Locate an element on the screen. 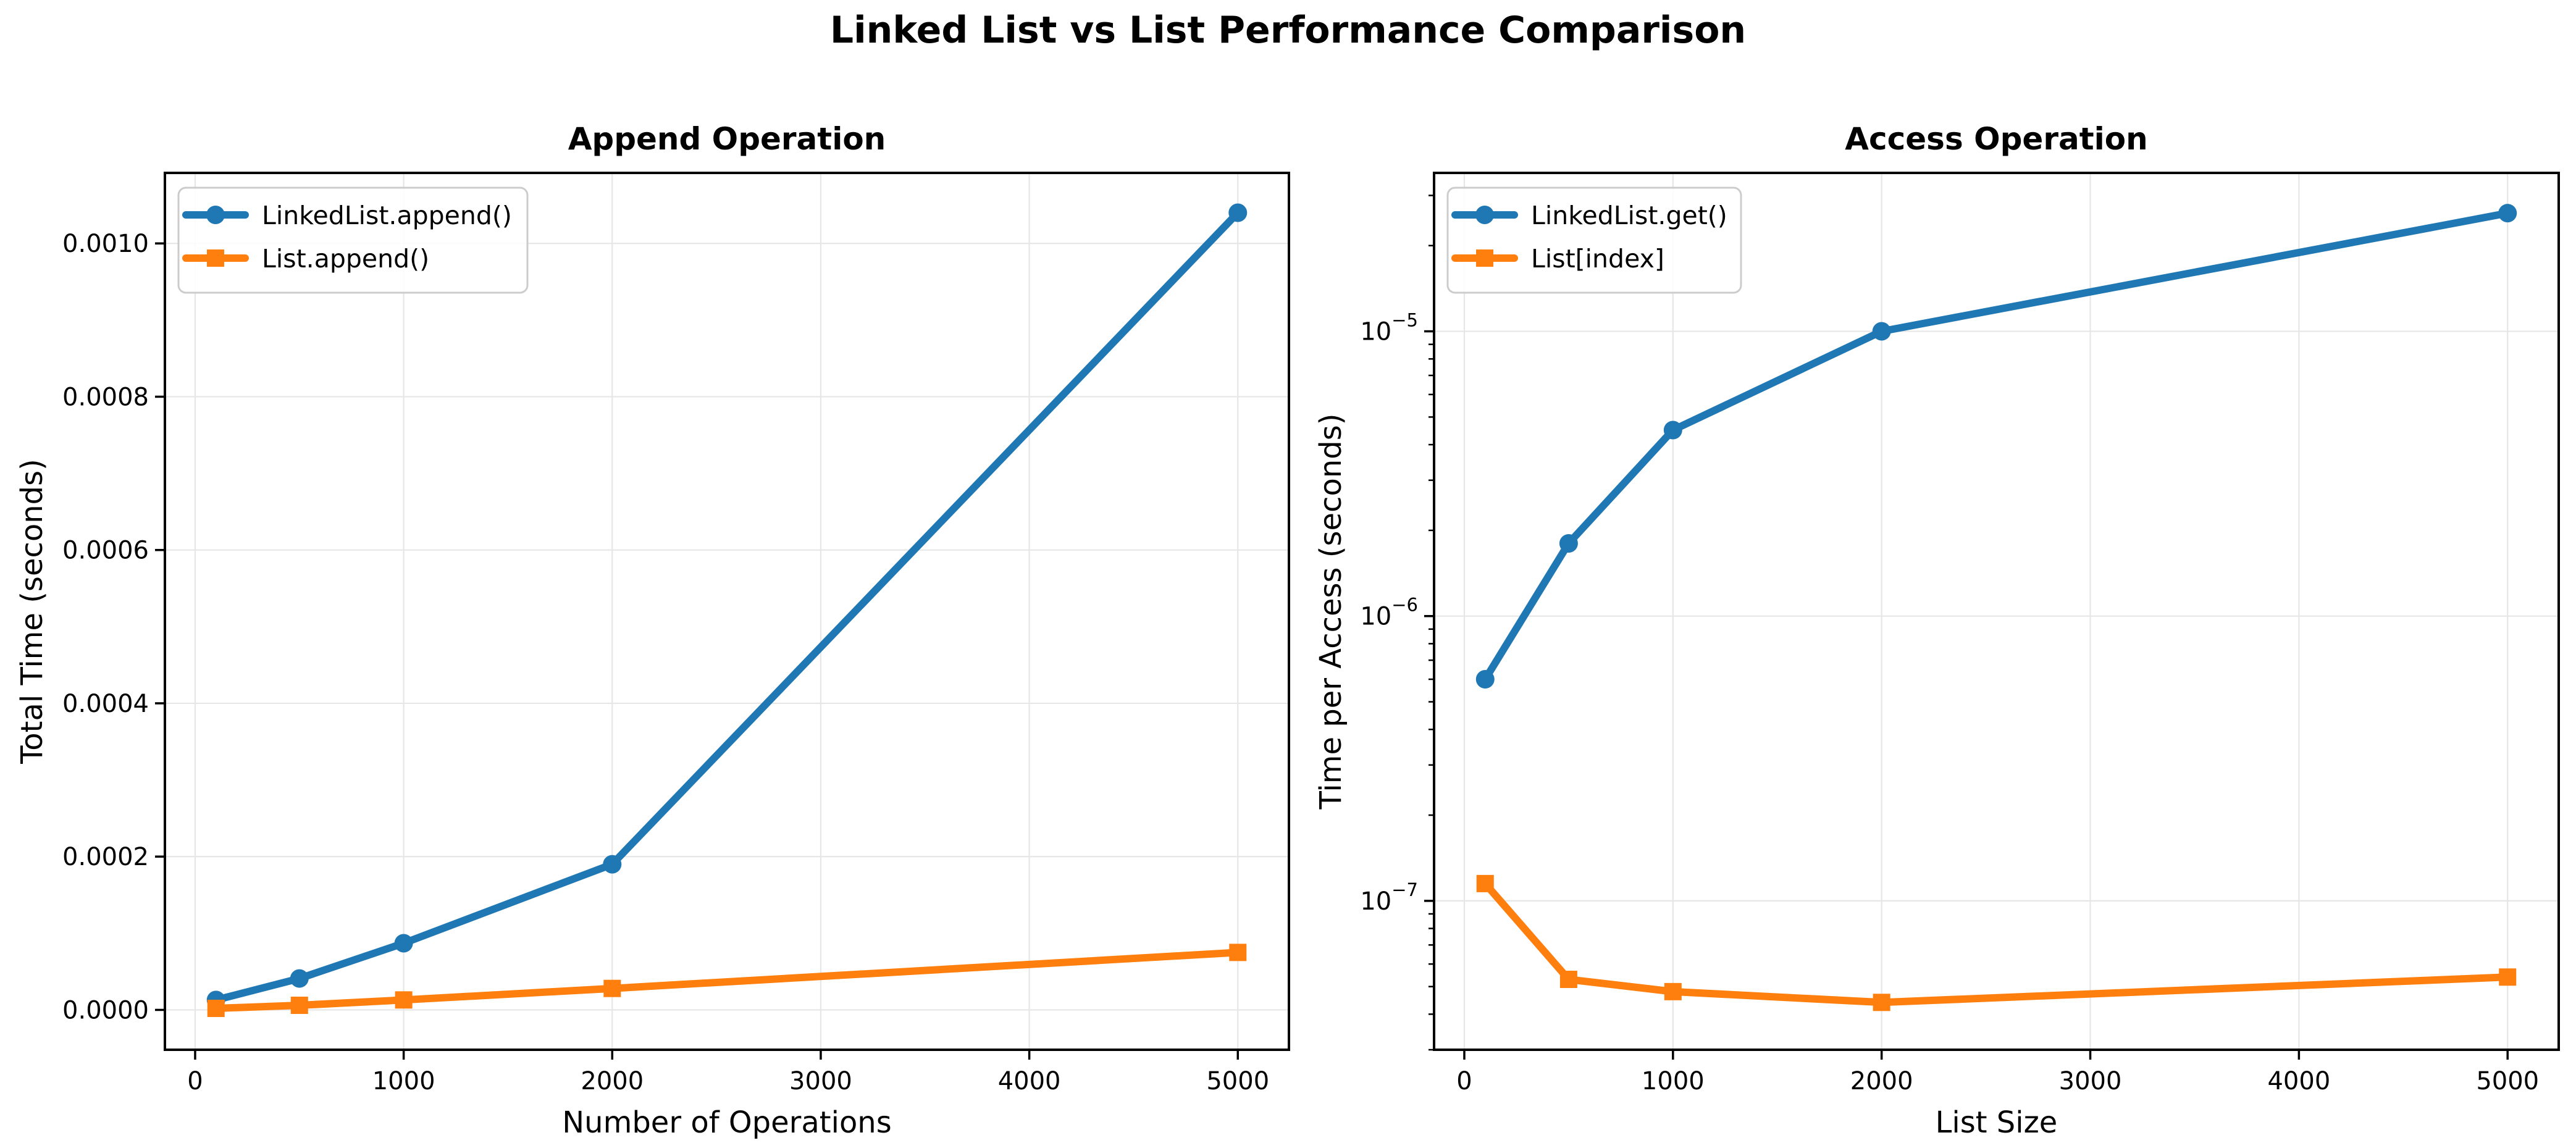  legend-label: List[index] is located at coordinates (1598, 259).